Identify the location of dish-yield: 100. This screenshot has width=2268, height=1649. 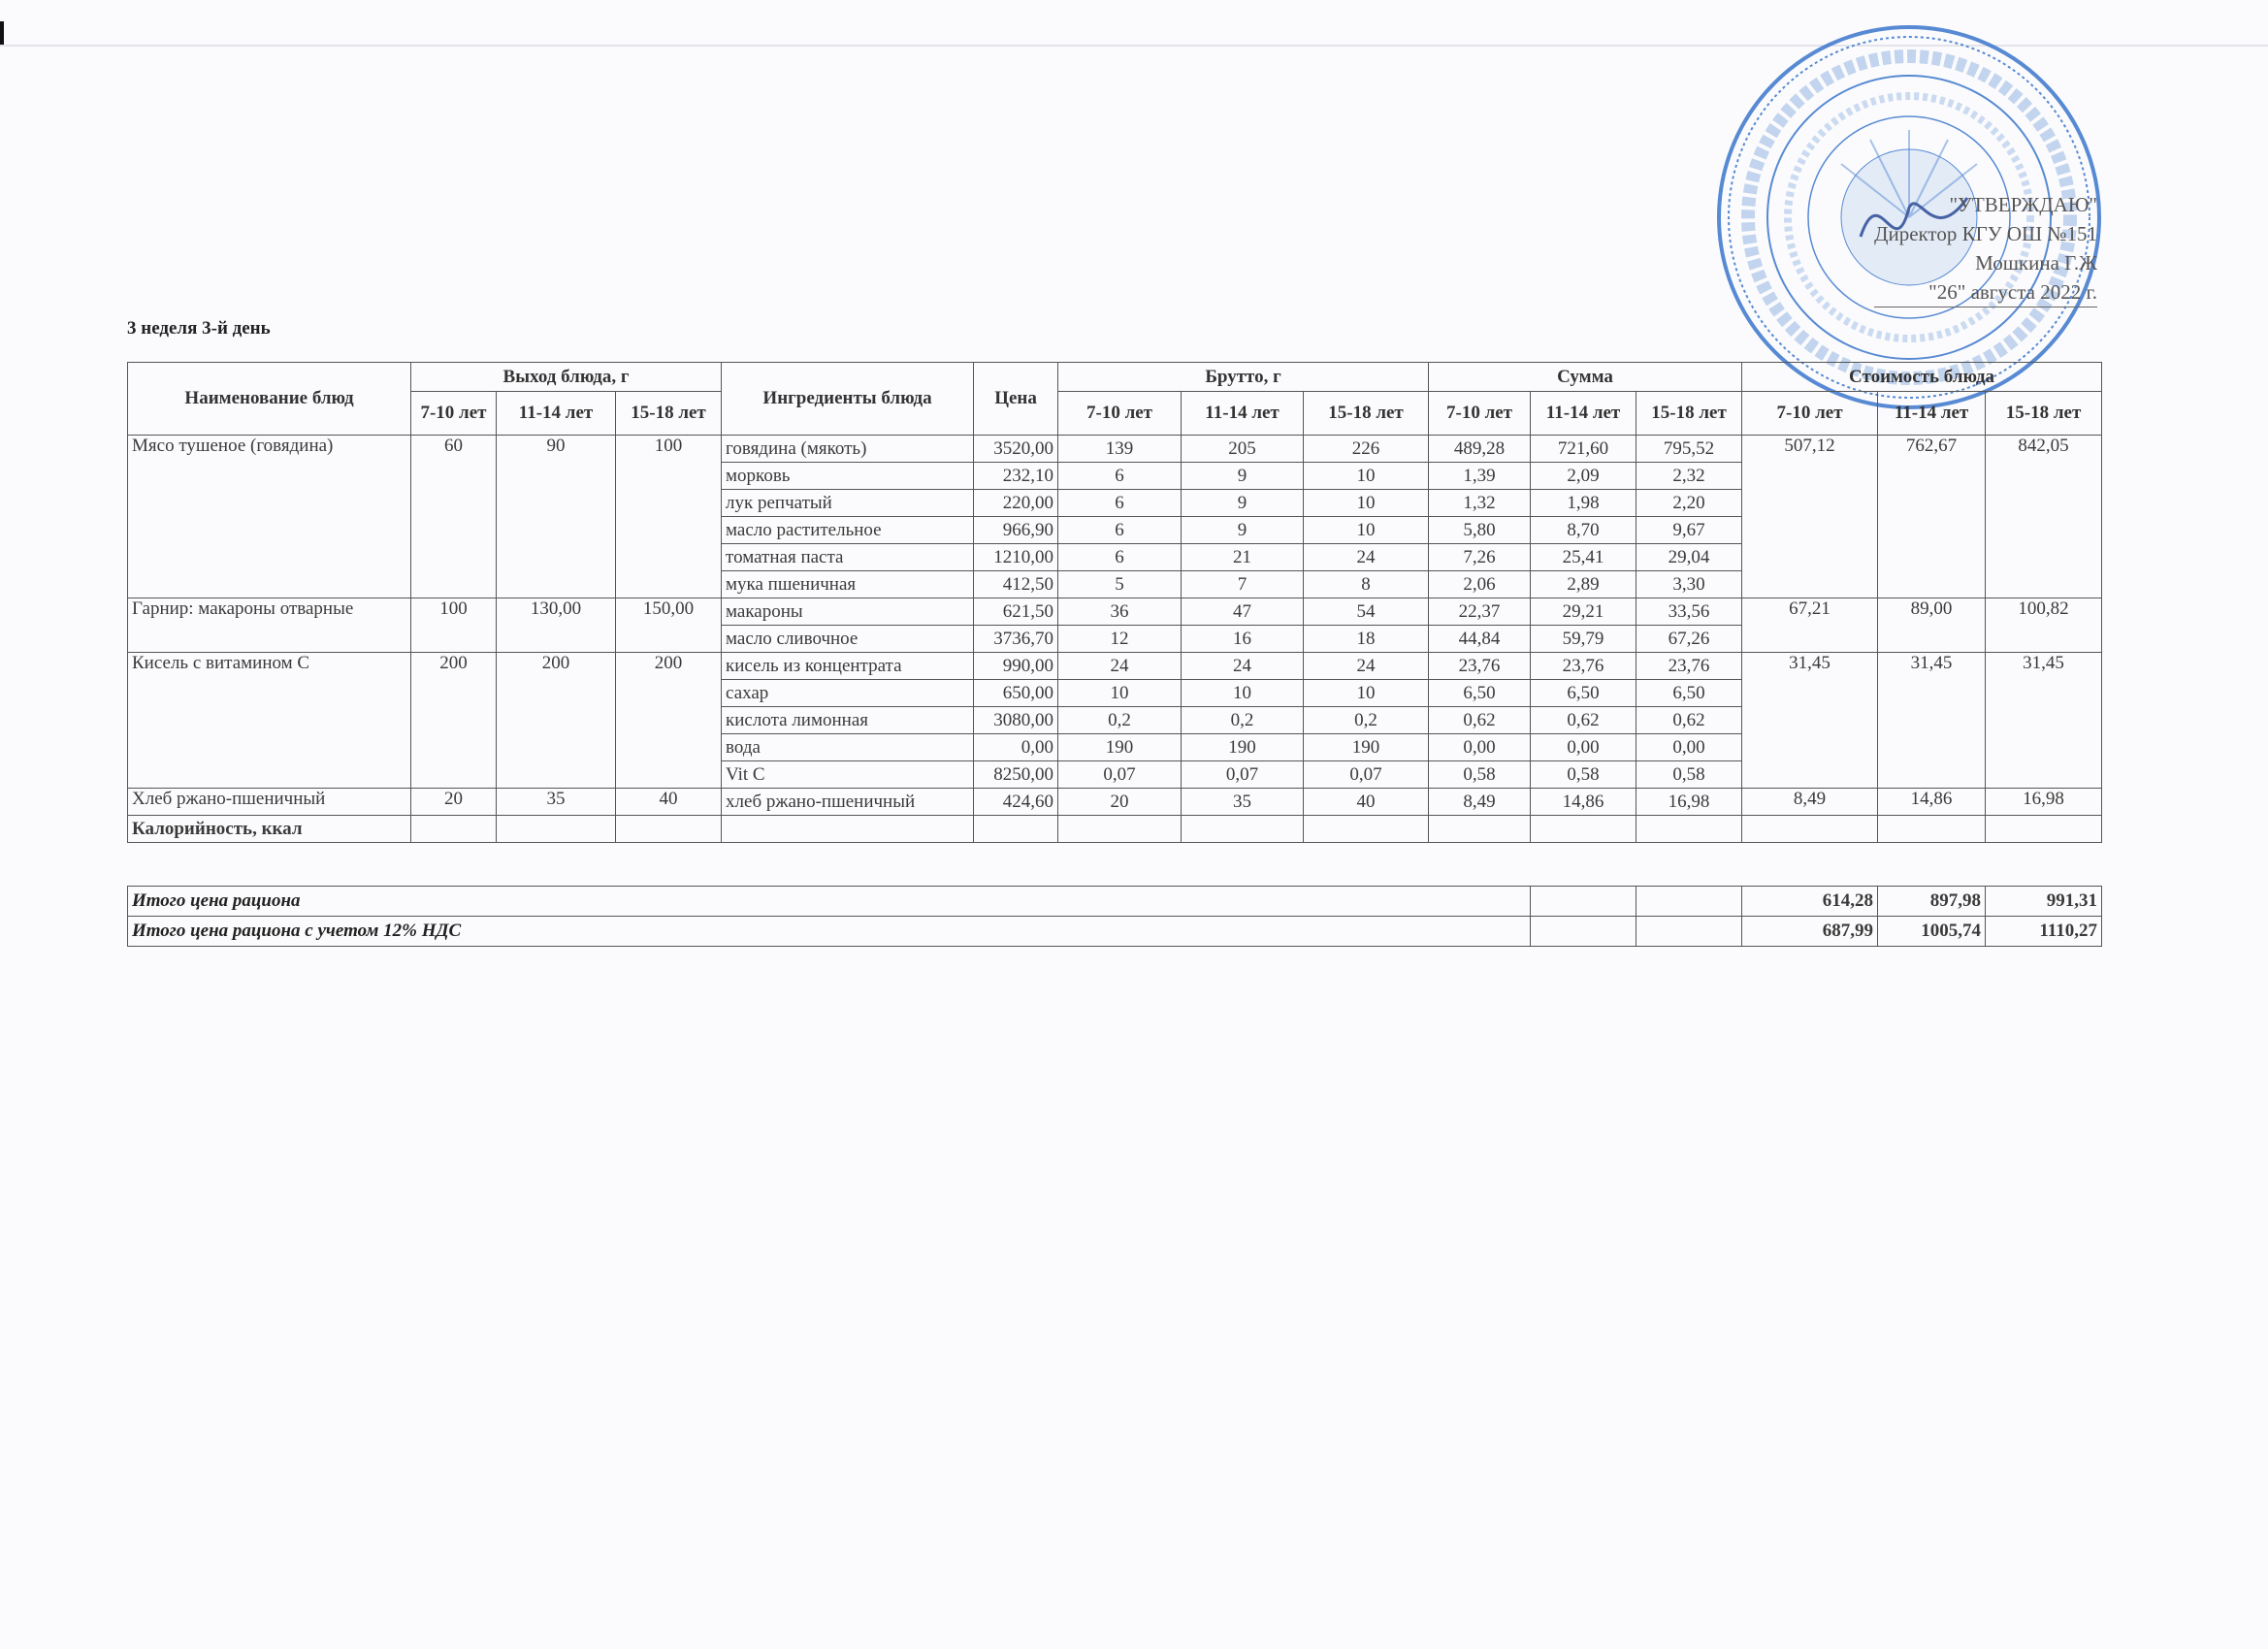
(453, 625).